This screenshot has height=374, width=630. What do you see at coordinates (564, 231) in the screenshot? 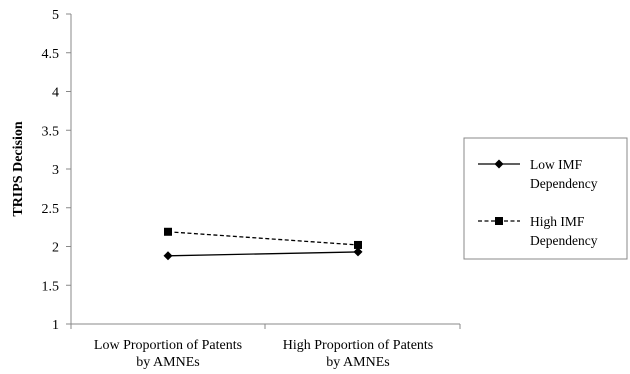
I see `legend-label: High IMF Dependency` at bounding box center [564, 231].